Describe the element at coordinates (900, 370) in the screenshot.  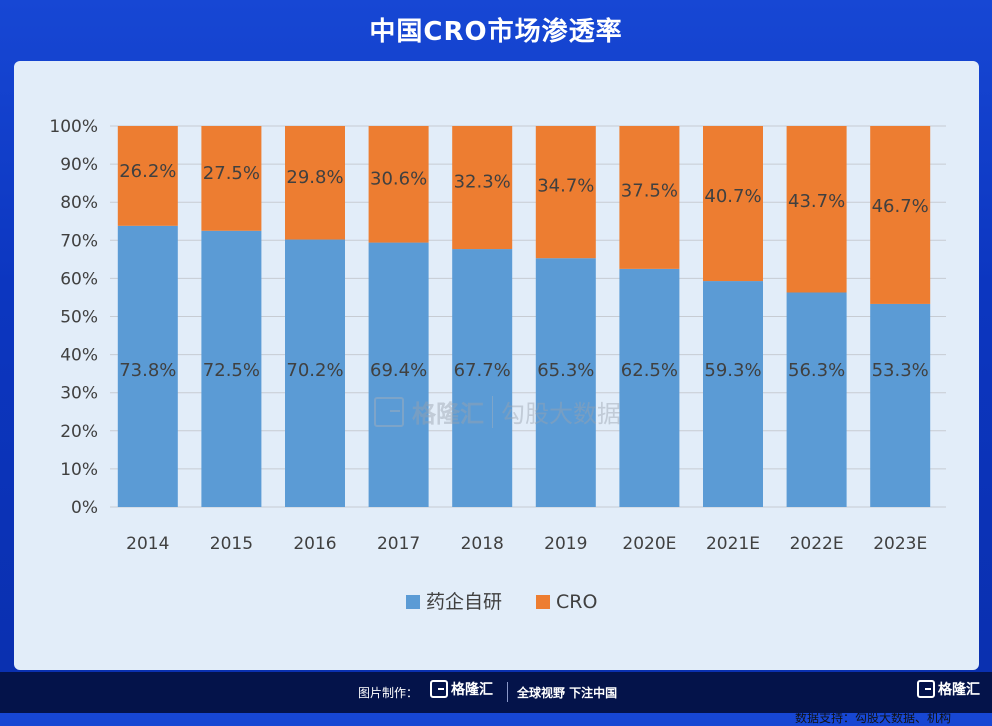
I see `data-label: 53.3%` at that location.